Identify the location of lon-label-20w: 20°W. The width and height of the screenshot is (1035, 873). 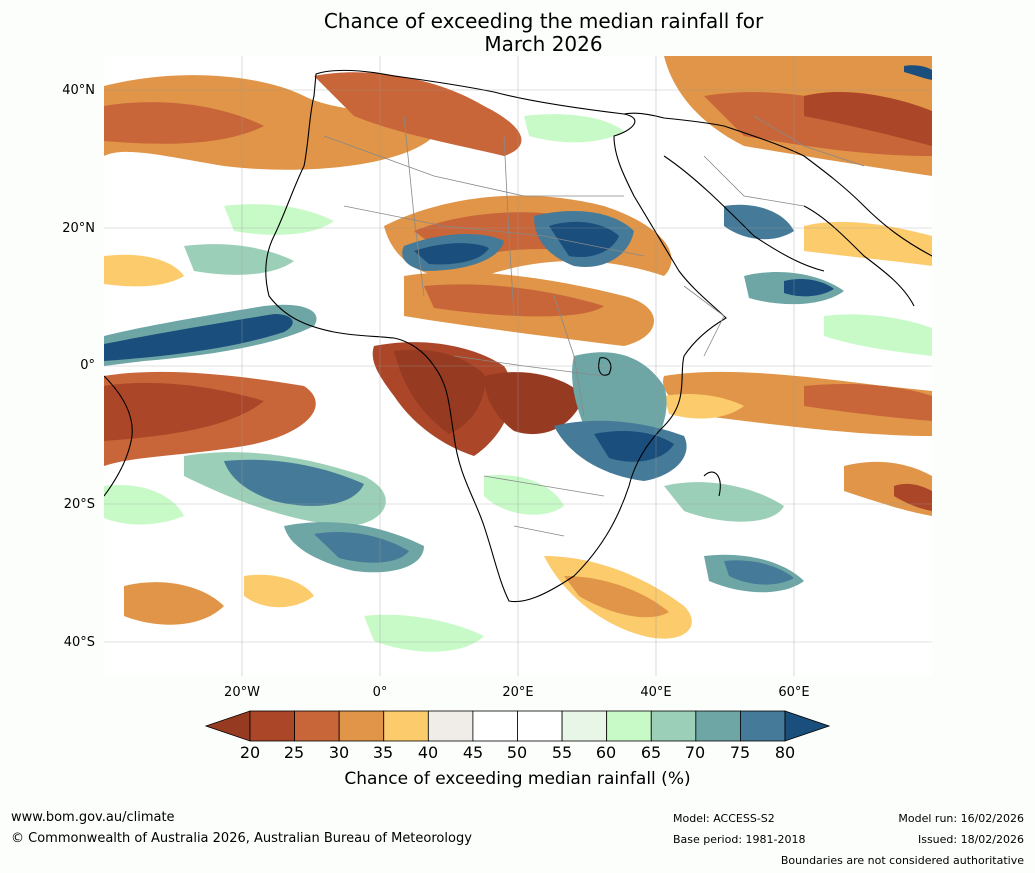
(242, 692).